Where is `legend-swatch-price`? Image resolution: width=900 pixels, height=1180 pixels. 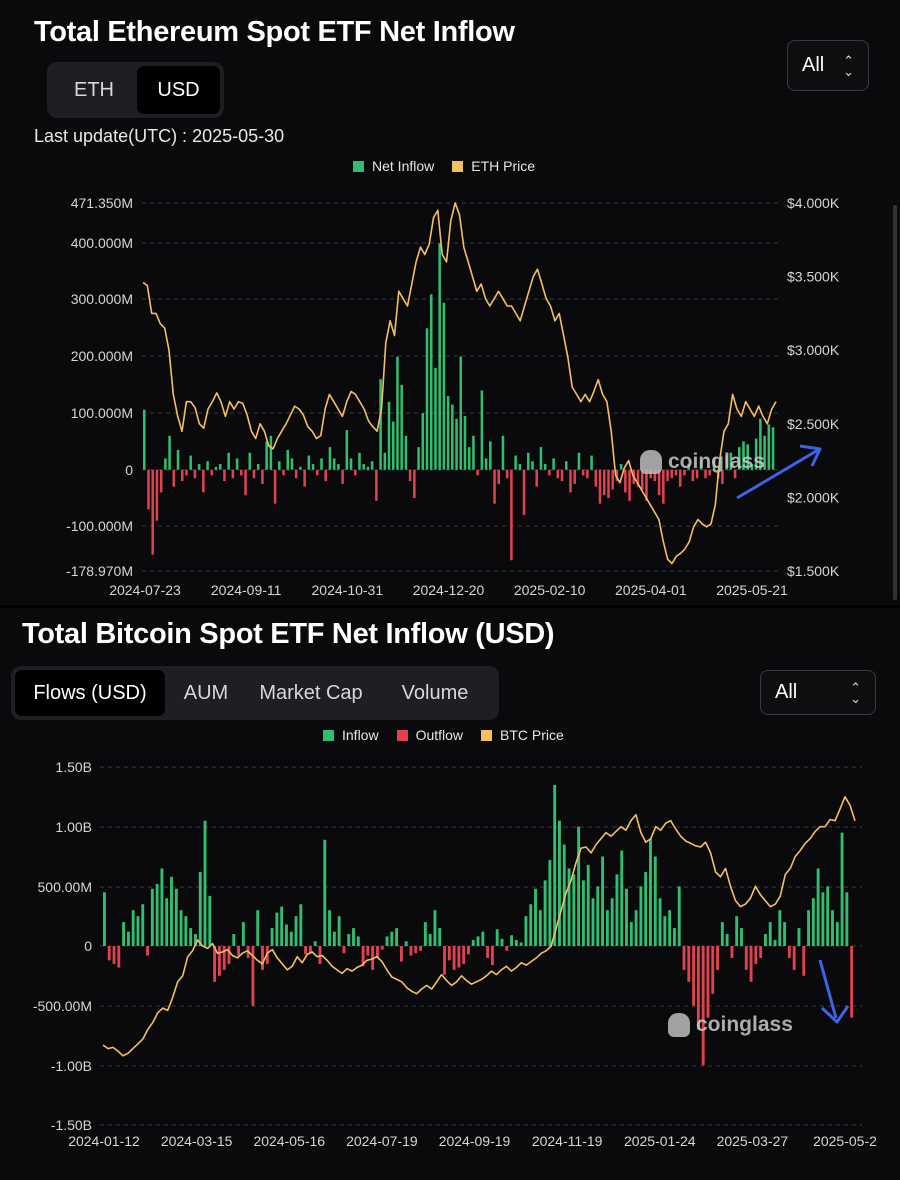 legend-swatch-price is located at coordinates (487, 735).